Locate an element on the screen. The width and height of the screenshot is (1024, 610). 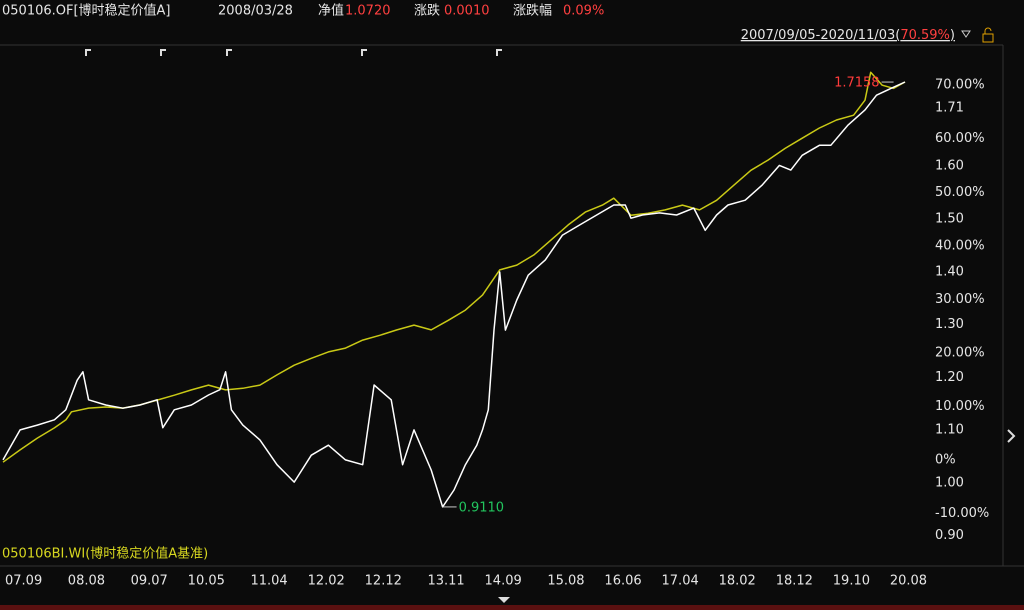
y2-tick-label: 70.00% is located at coordinates (960, 85).